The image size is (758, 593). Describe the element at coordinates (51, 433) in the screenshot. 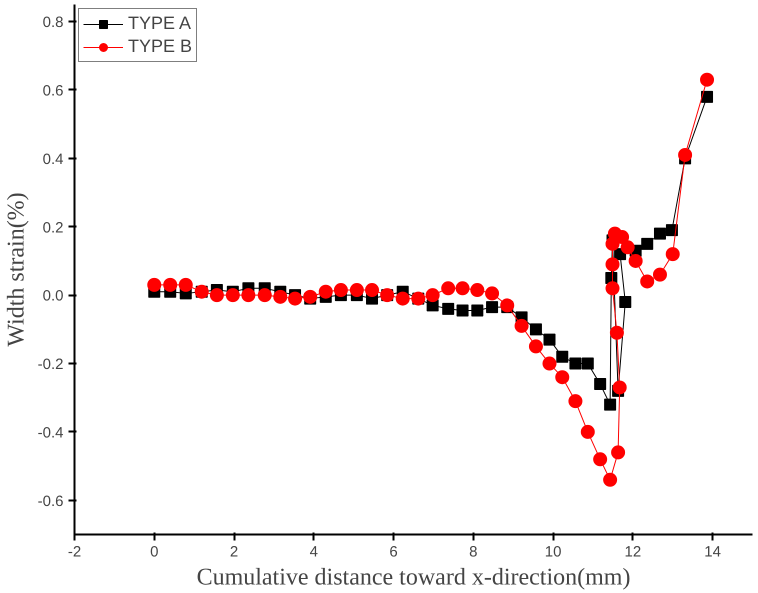

I see `y-tick-label: -0.4` at that location.